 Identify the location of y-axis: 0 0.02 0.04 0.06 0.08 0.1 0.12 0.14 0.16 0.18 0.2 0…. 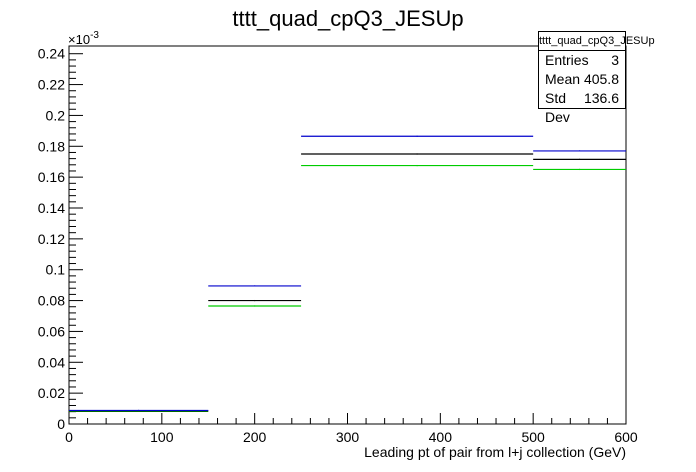
(60, 239).